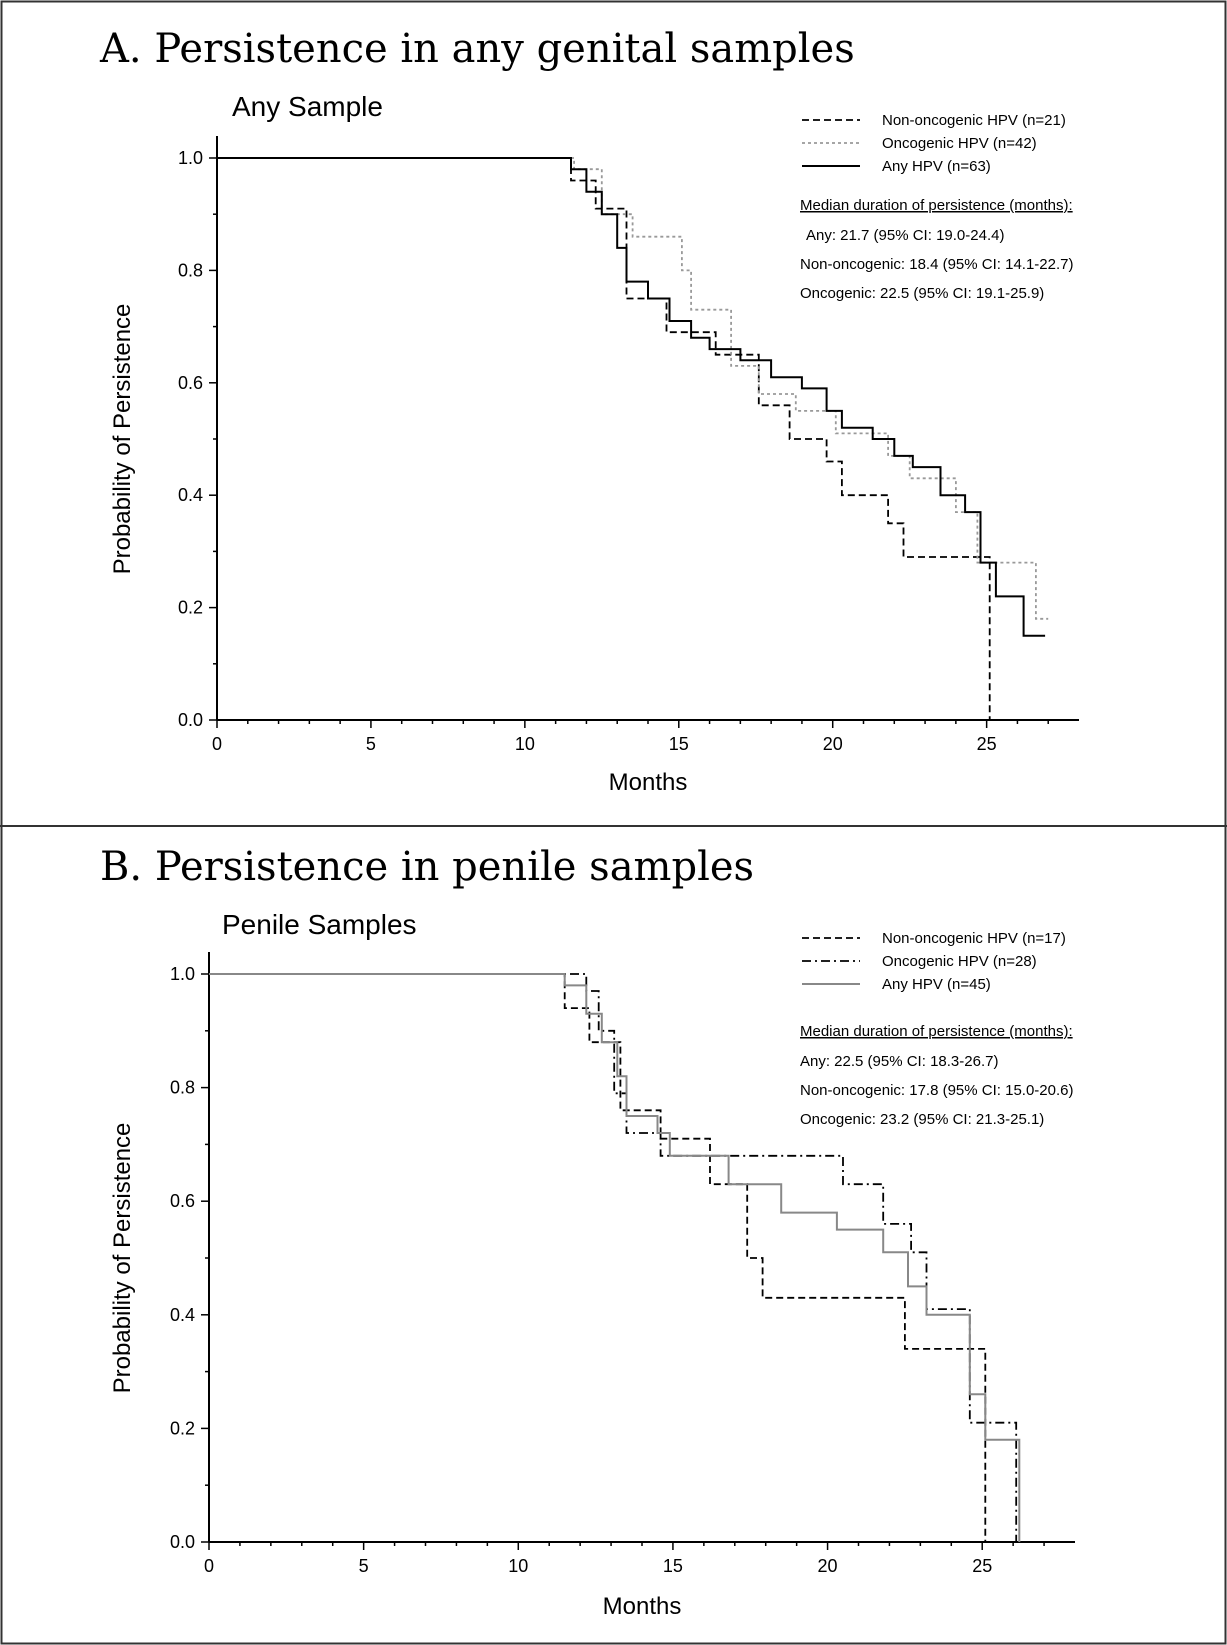  What do you see at coordinates (905, 235) in the screenshot?
I see `median-line-1: Any: 21.7 (95% CI: 19.0-24.4)` at bounding box center [905, 235].